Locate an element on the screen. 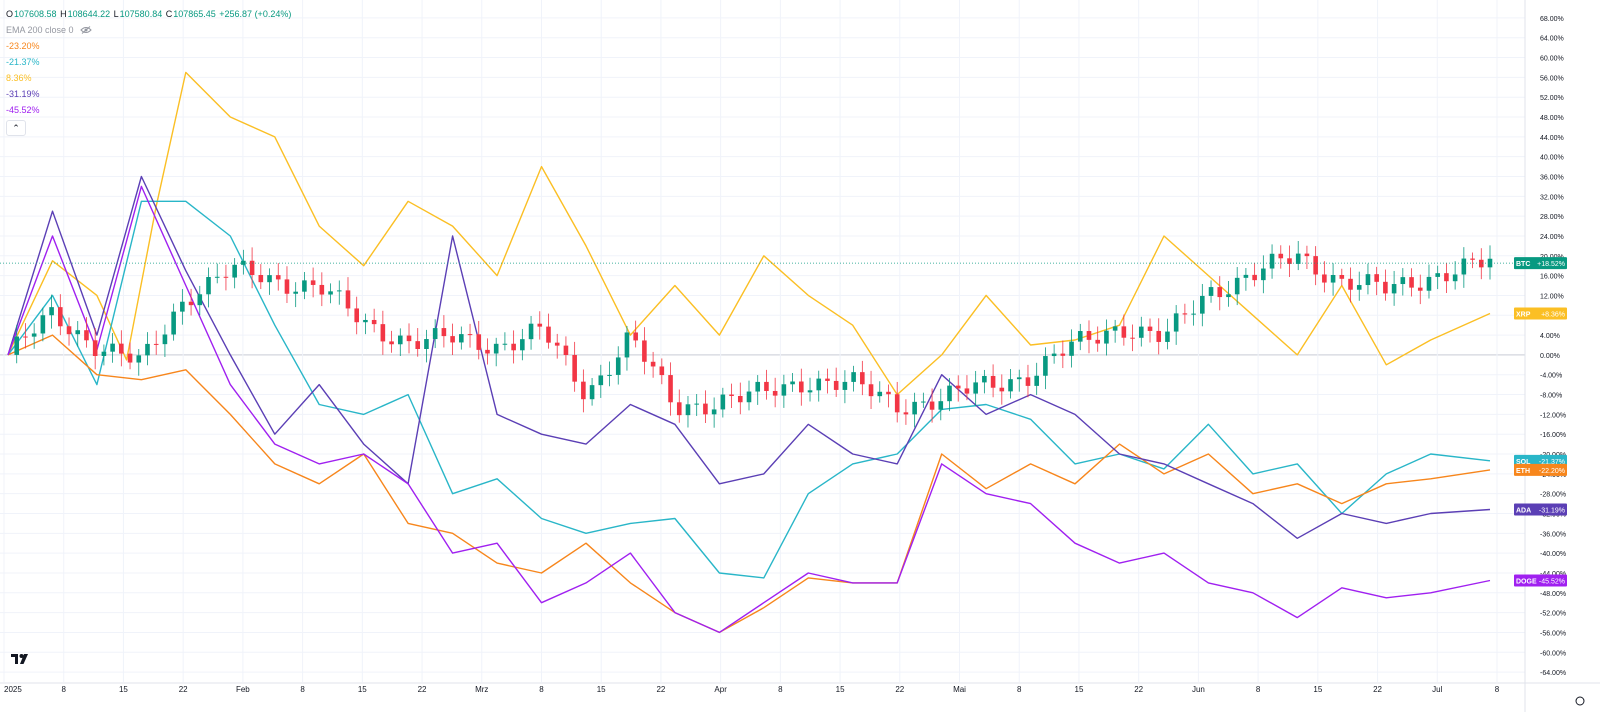 Image resolution: width=1600 pixels, height=712 pixels. change-value: +256.87 (+0.24%) is located at coordinates (255, 14).